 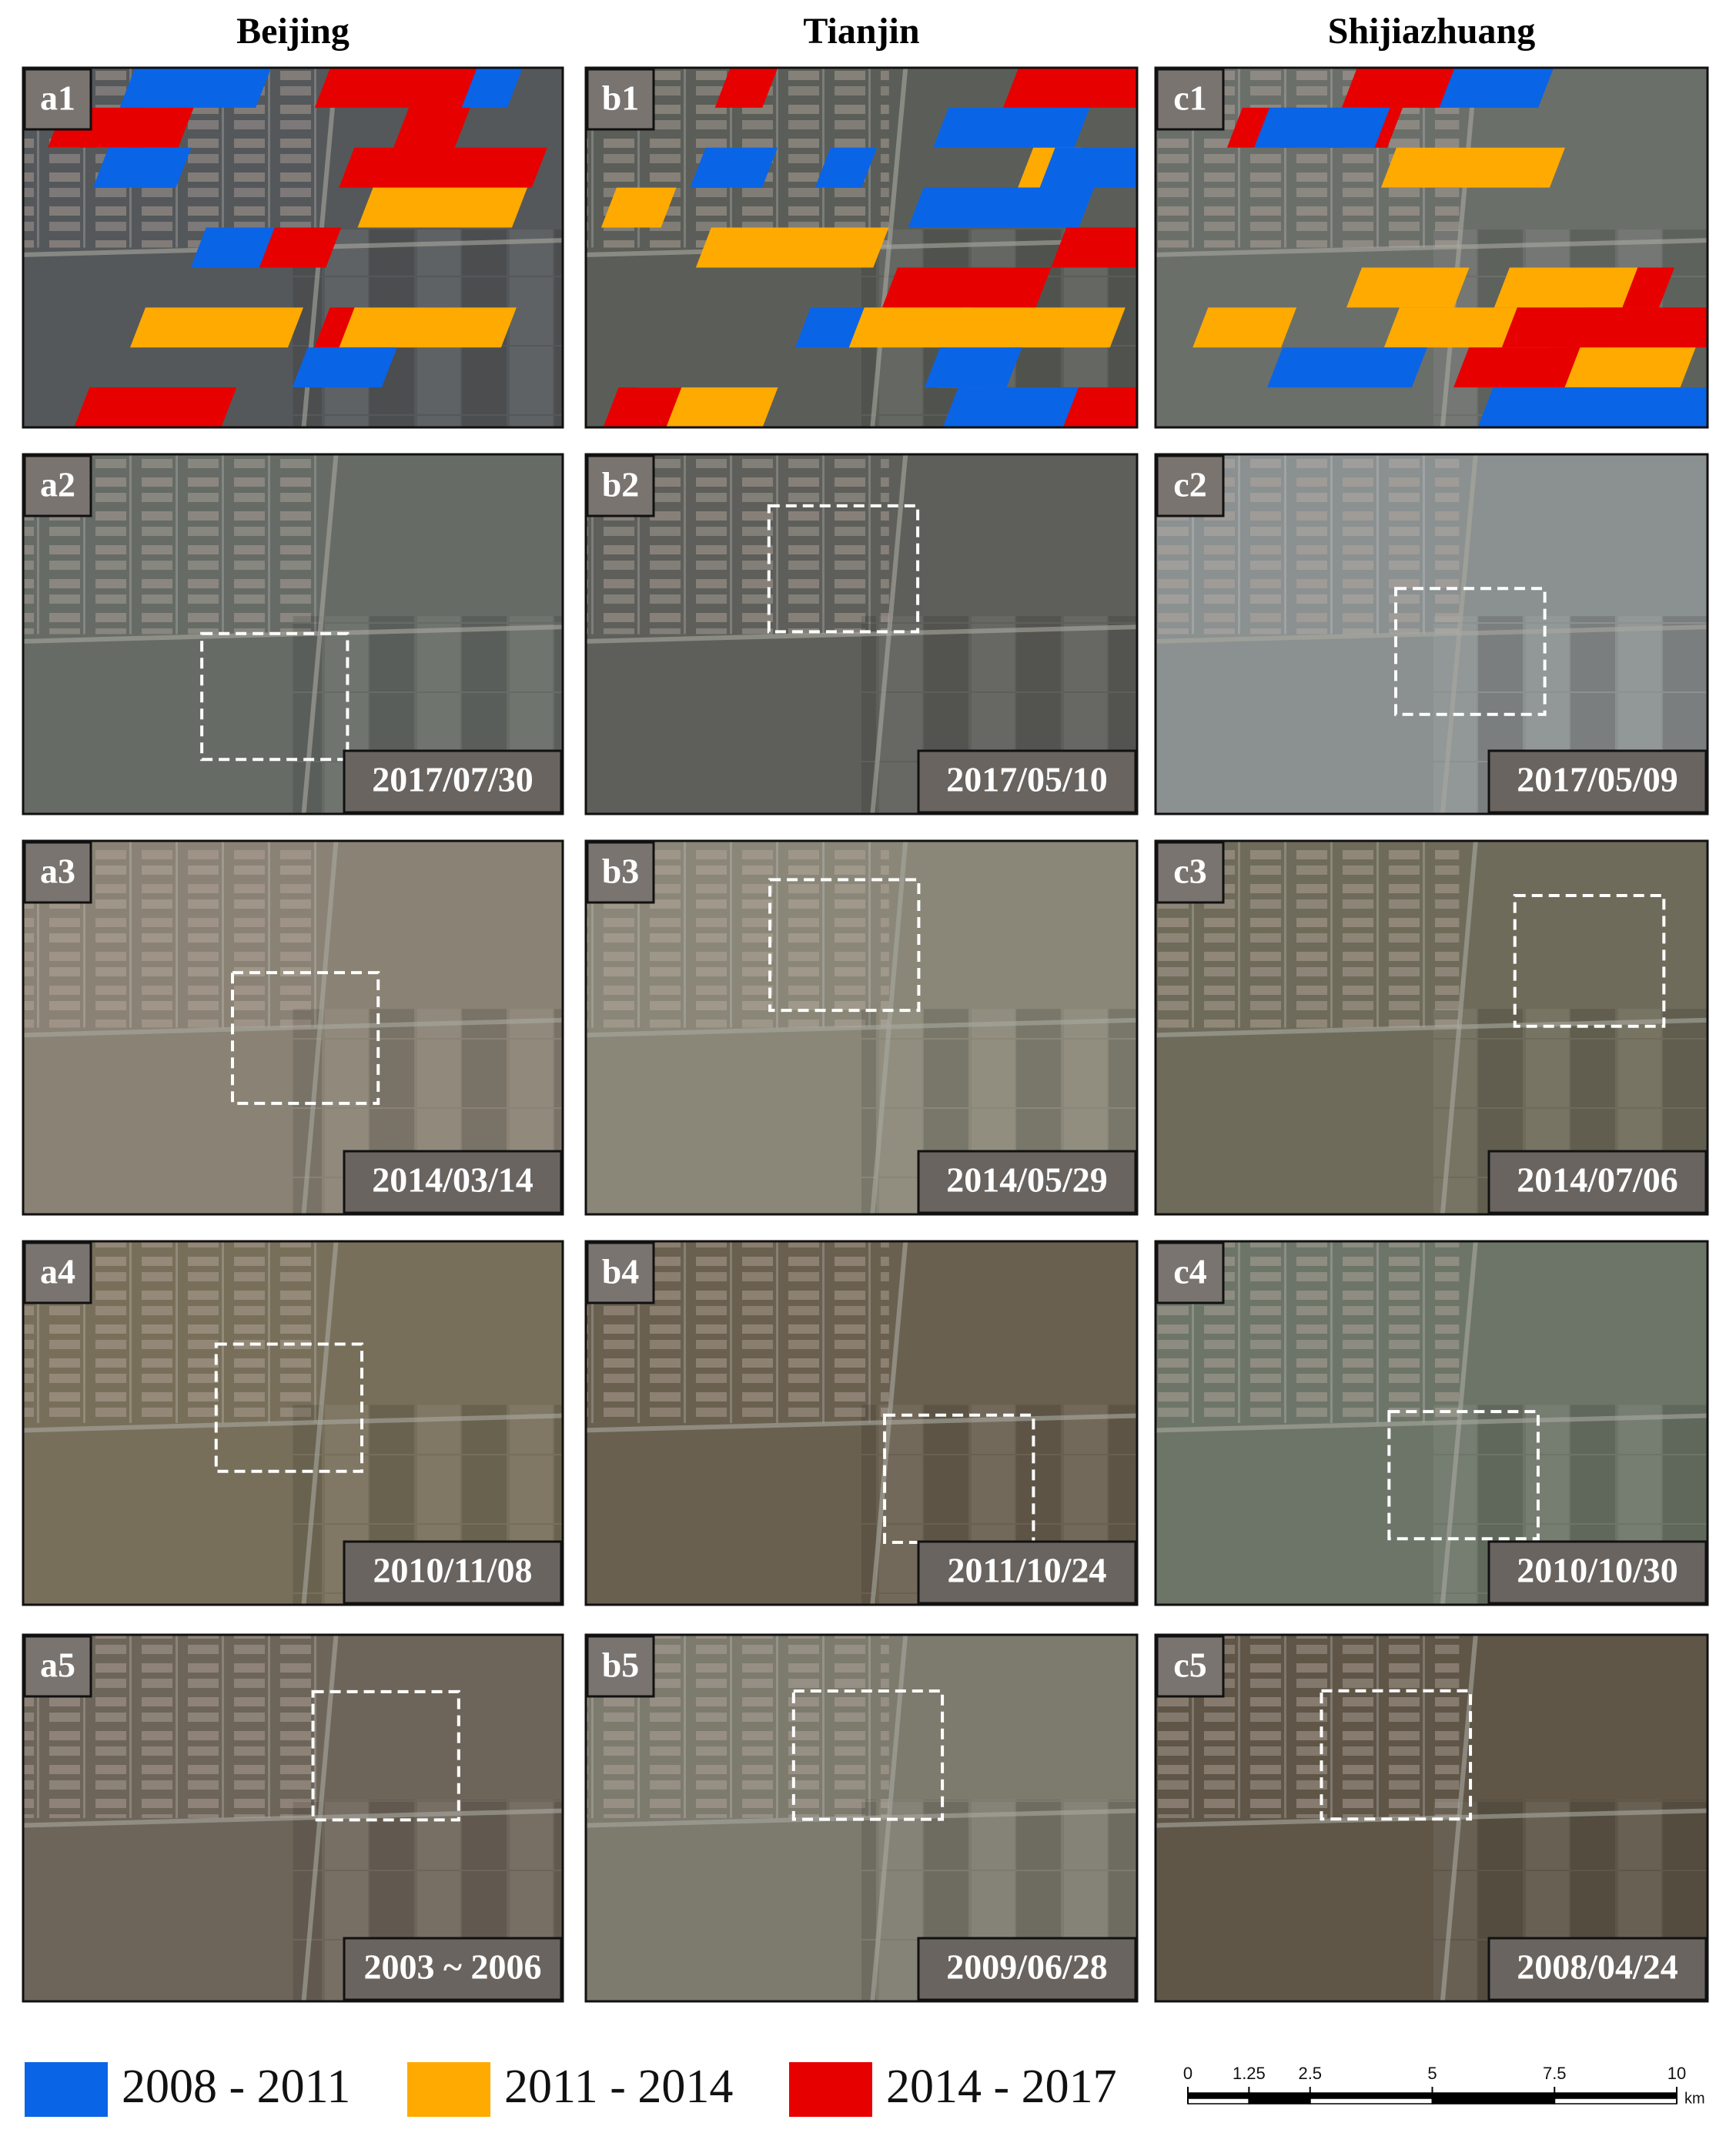 I want to click on image-date: 2011/10/24, so click(x=1026, y=1570).